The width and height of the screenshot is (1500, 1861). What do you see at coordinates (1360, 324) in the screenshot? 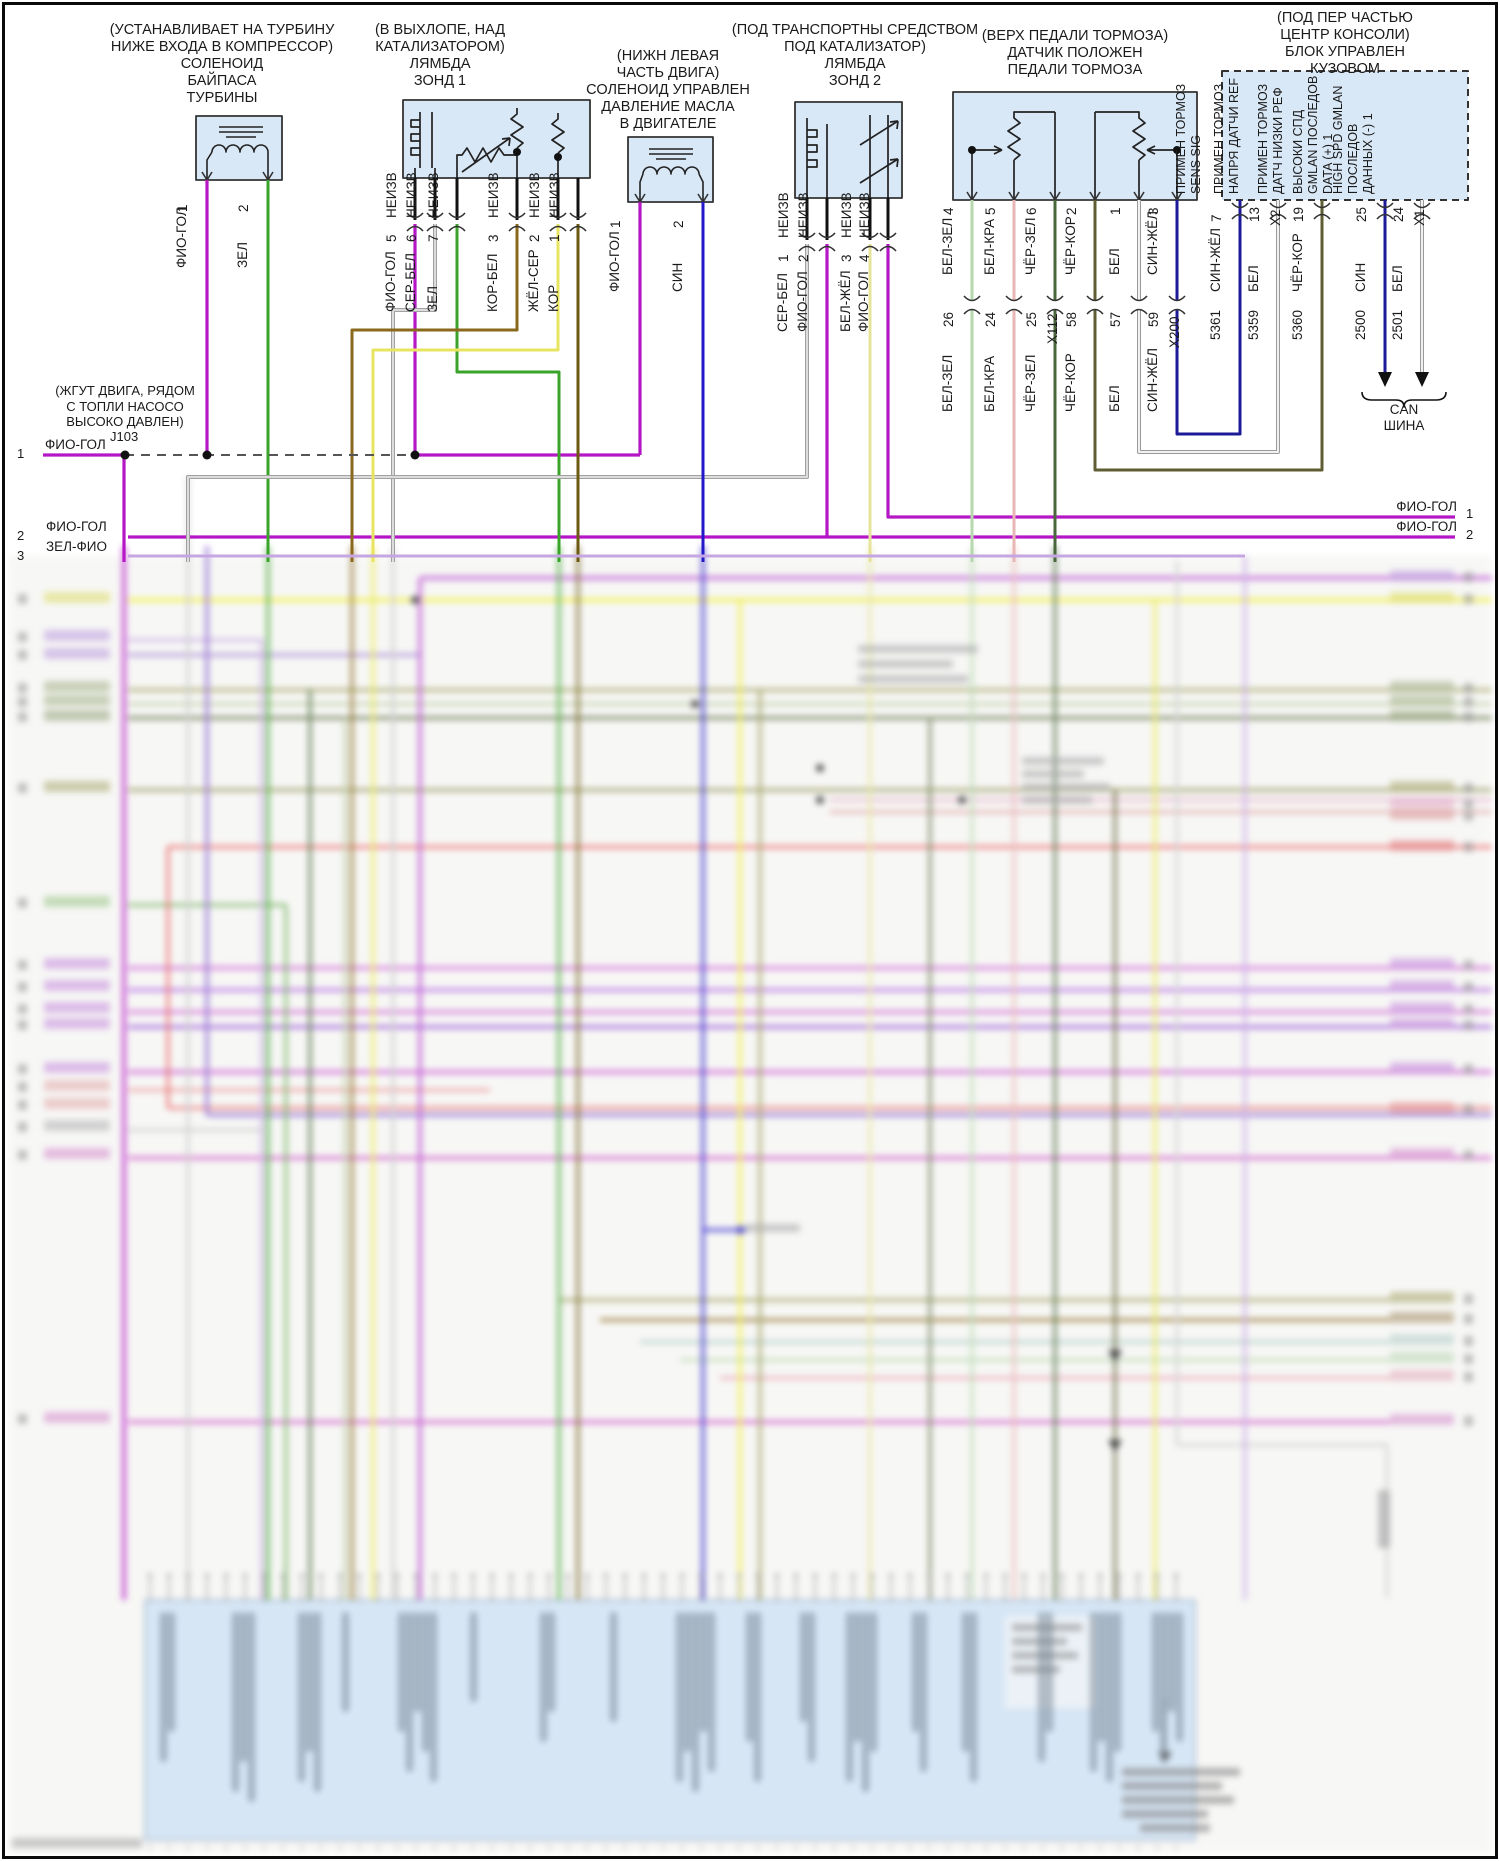
I see `circuit-number: 2500` at bounding box center [1360, 324].